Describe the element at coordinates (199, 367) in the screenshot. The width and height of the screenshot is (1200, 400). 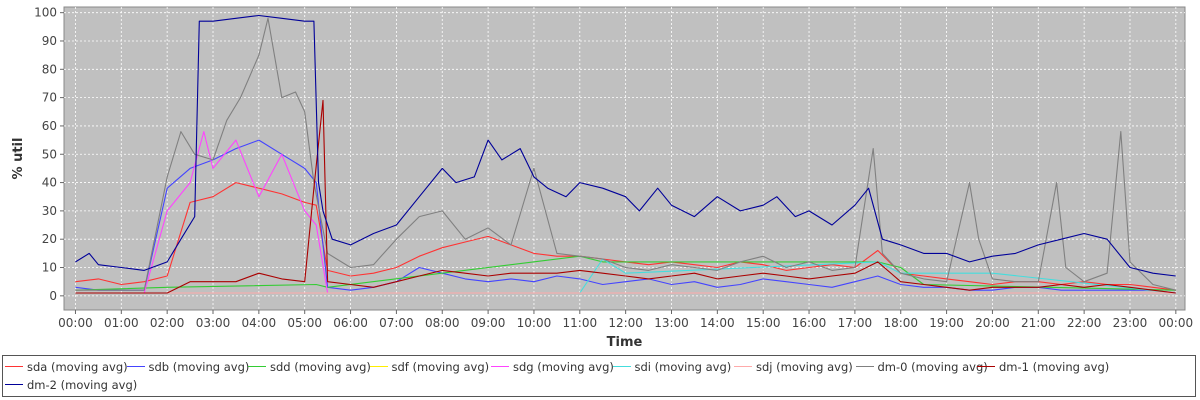
I see `legend-label: sdb (moving avg)` at that location.